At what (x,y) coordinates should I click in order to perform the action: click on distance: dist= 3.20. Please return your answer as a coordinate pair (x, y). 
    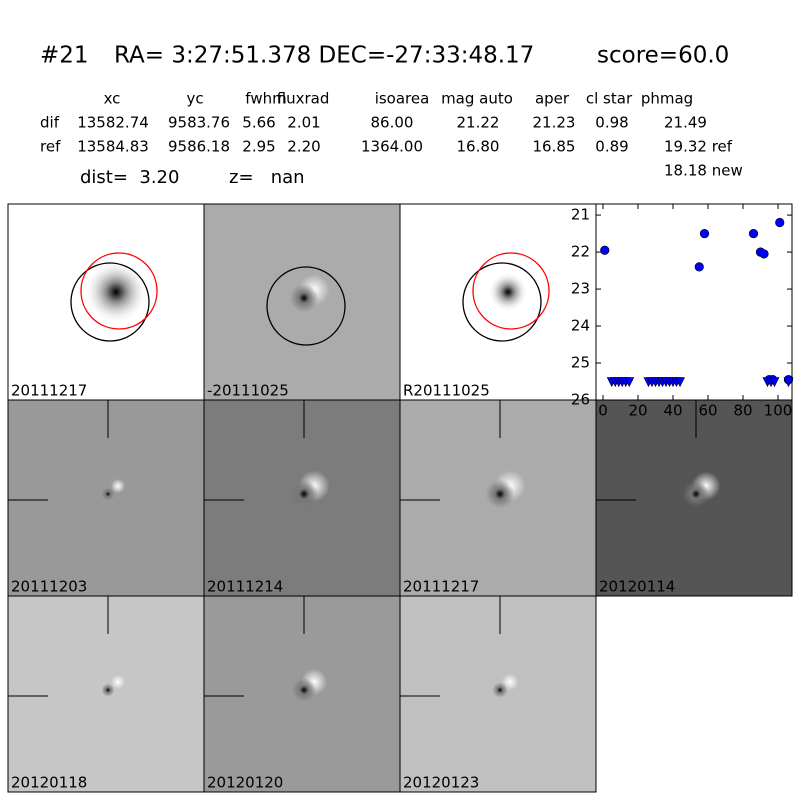
    Looking at the image, I should click on (129, 177).